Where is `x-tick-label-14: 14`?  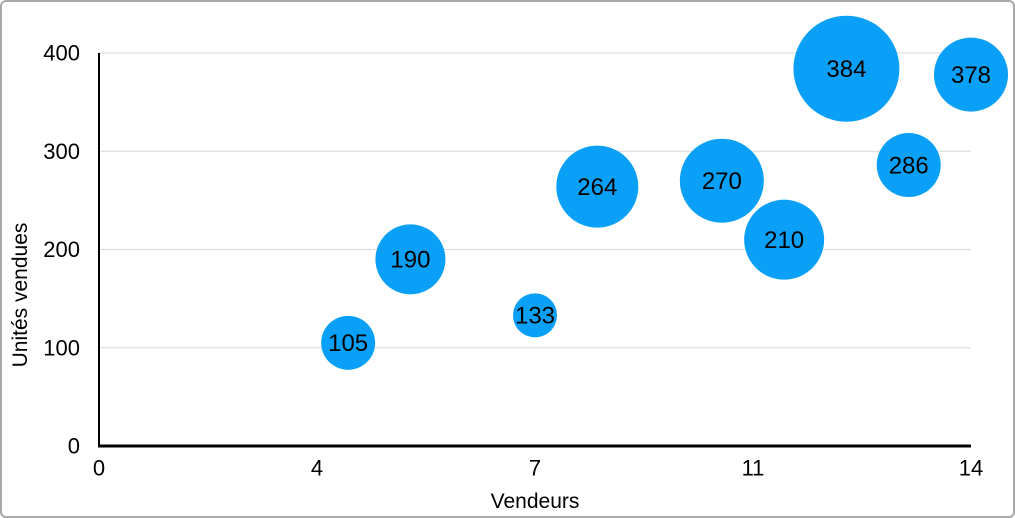 x-tick-label-14: 14 is located at coordinates (971, 468).